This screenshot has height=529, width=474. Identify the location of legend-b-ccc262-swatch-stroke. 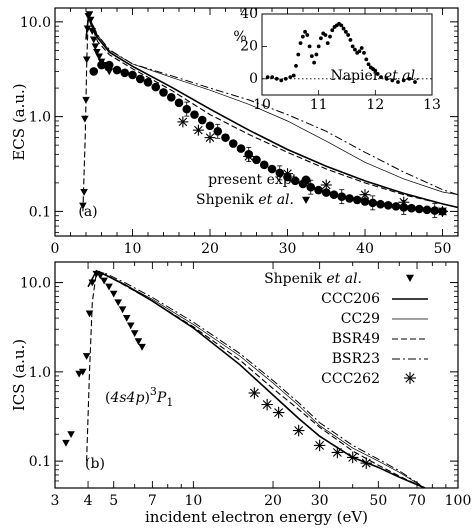
(410, 378).